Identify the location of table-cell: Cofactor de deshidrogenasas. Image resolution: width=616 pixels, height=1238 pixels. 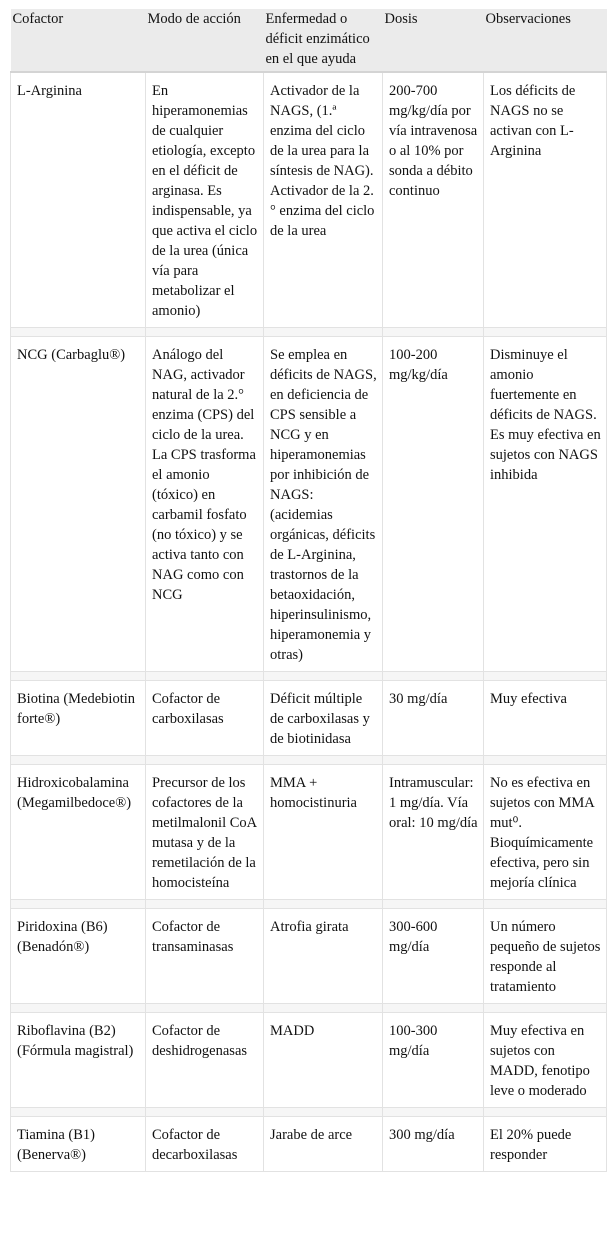
(204, 1060).